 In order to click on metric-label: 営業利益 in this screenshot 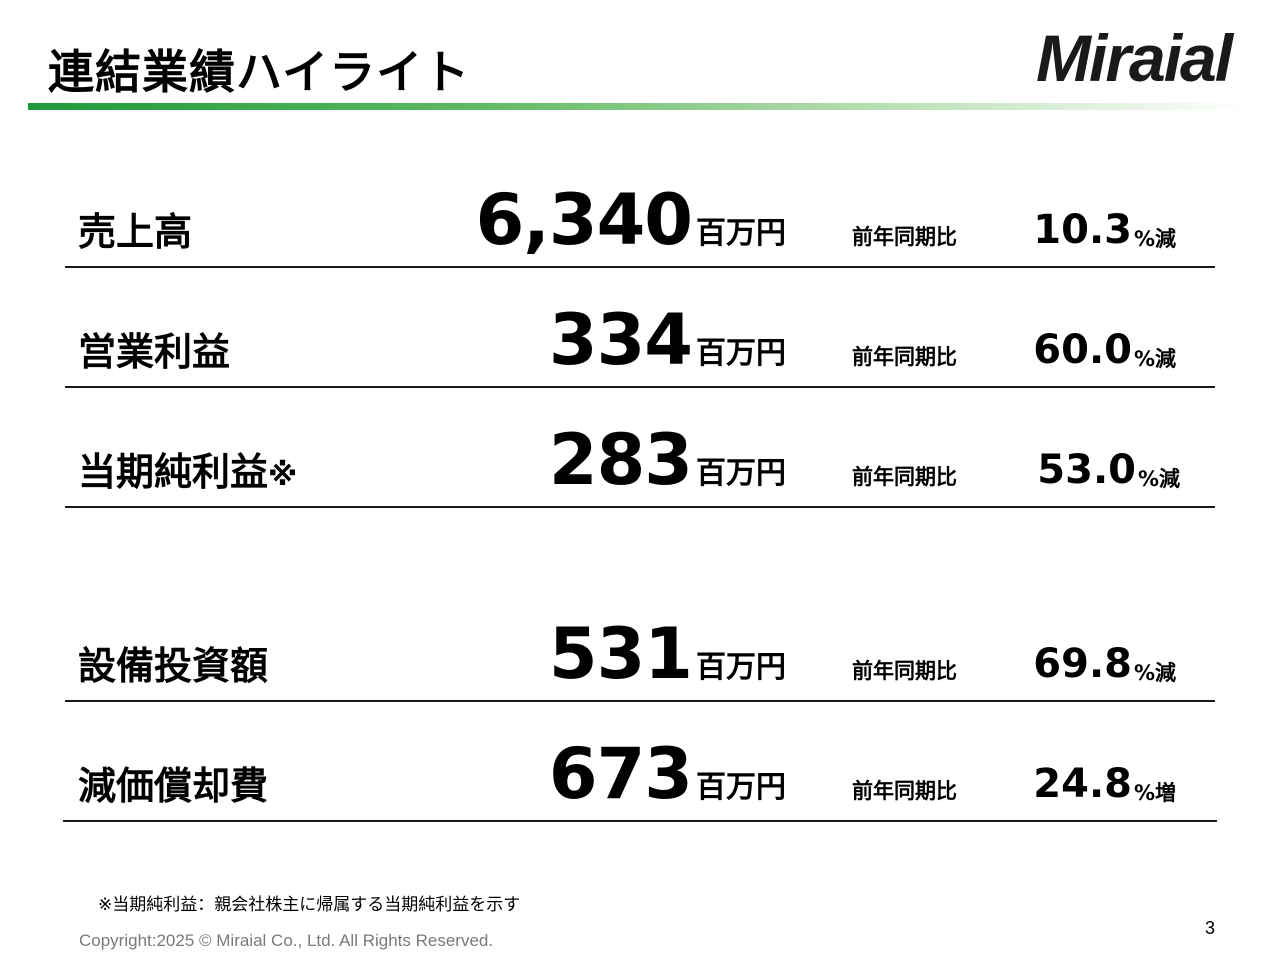, I will do `click(154, 352)`.